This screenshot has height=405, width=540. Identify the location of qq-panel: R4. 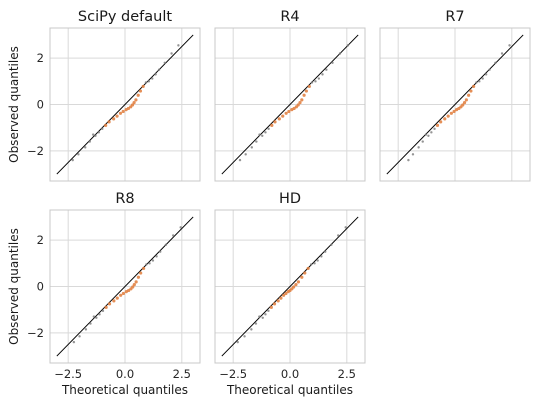
(290, 95).